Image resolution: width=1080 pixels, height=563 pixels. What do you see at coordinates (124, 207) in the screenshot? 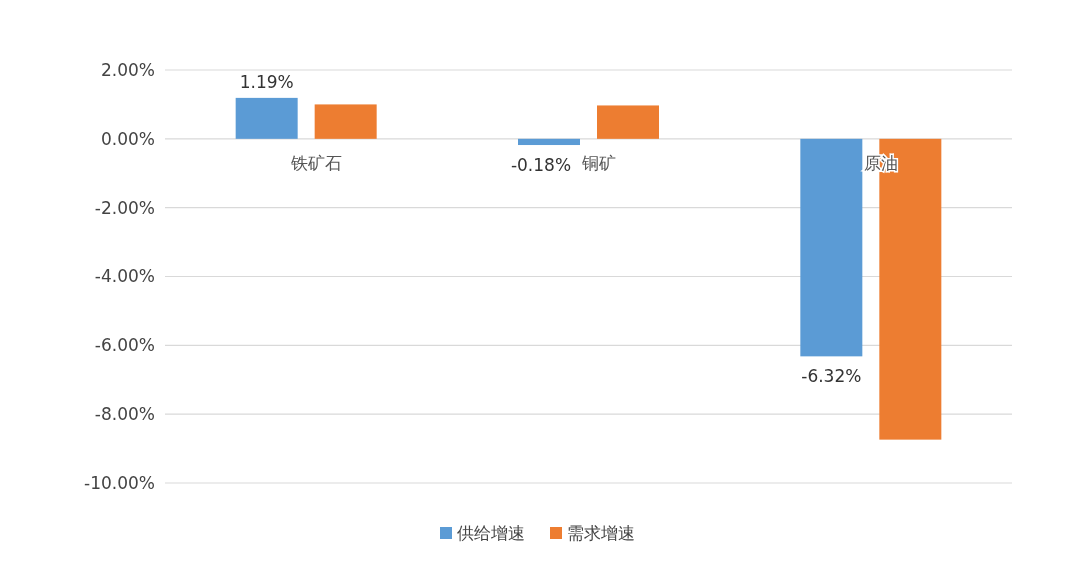
I see `y-tick-label: -2.00%` at bounding box center [124, 207].